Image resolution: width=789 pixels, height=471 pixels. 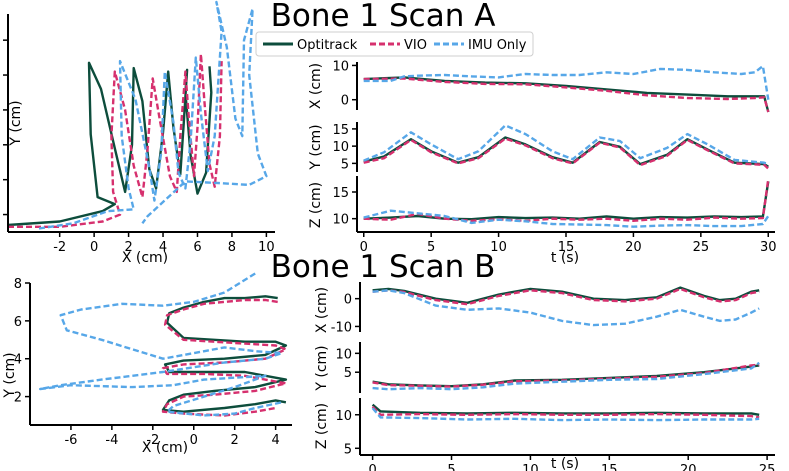 What do you see at coordinates (128, 247) in the screenshot?
I see `xtick-label-scanA-xy-2: 2` at bounding box center [128, 247].